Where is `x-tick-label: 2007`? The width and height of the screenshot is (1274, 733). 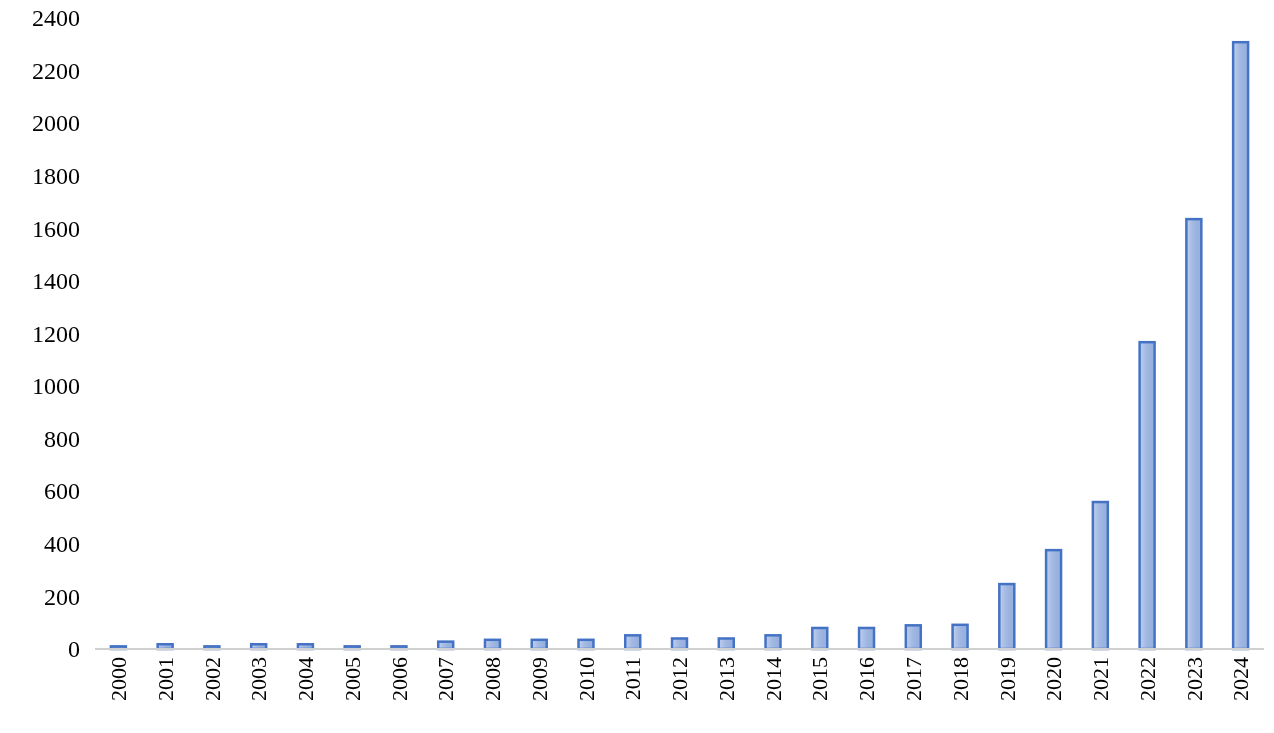
x-tick-label: 2007 is located at coordinates (446, 679).